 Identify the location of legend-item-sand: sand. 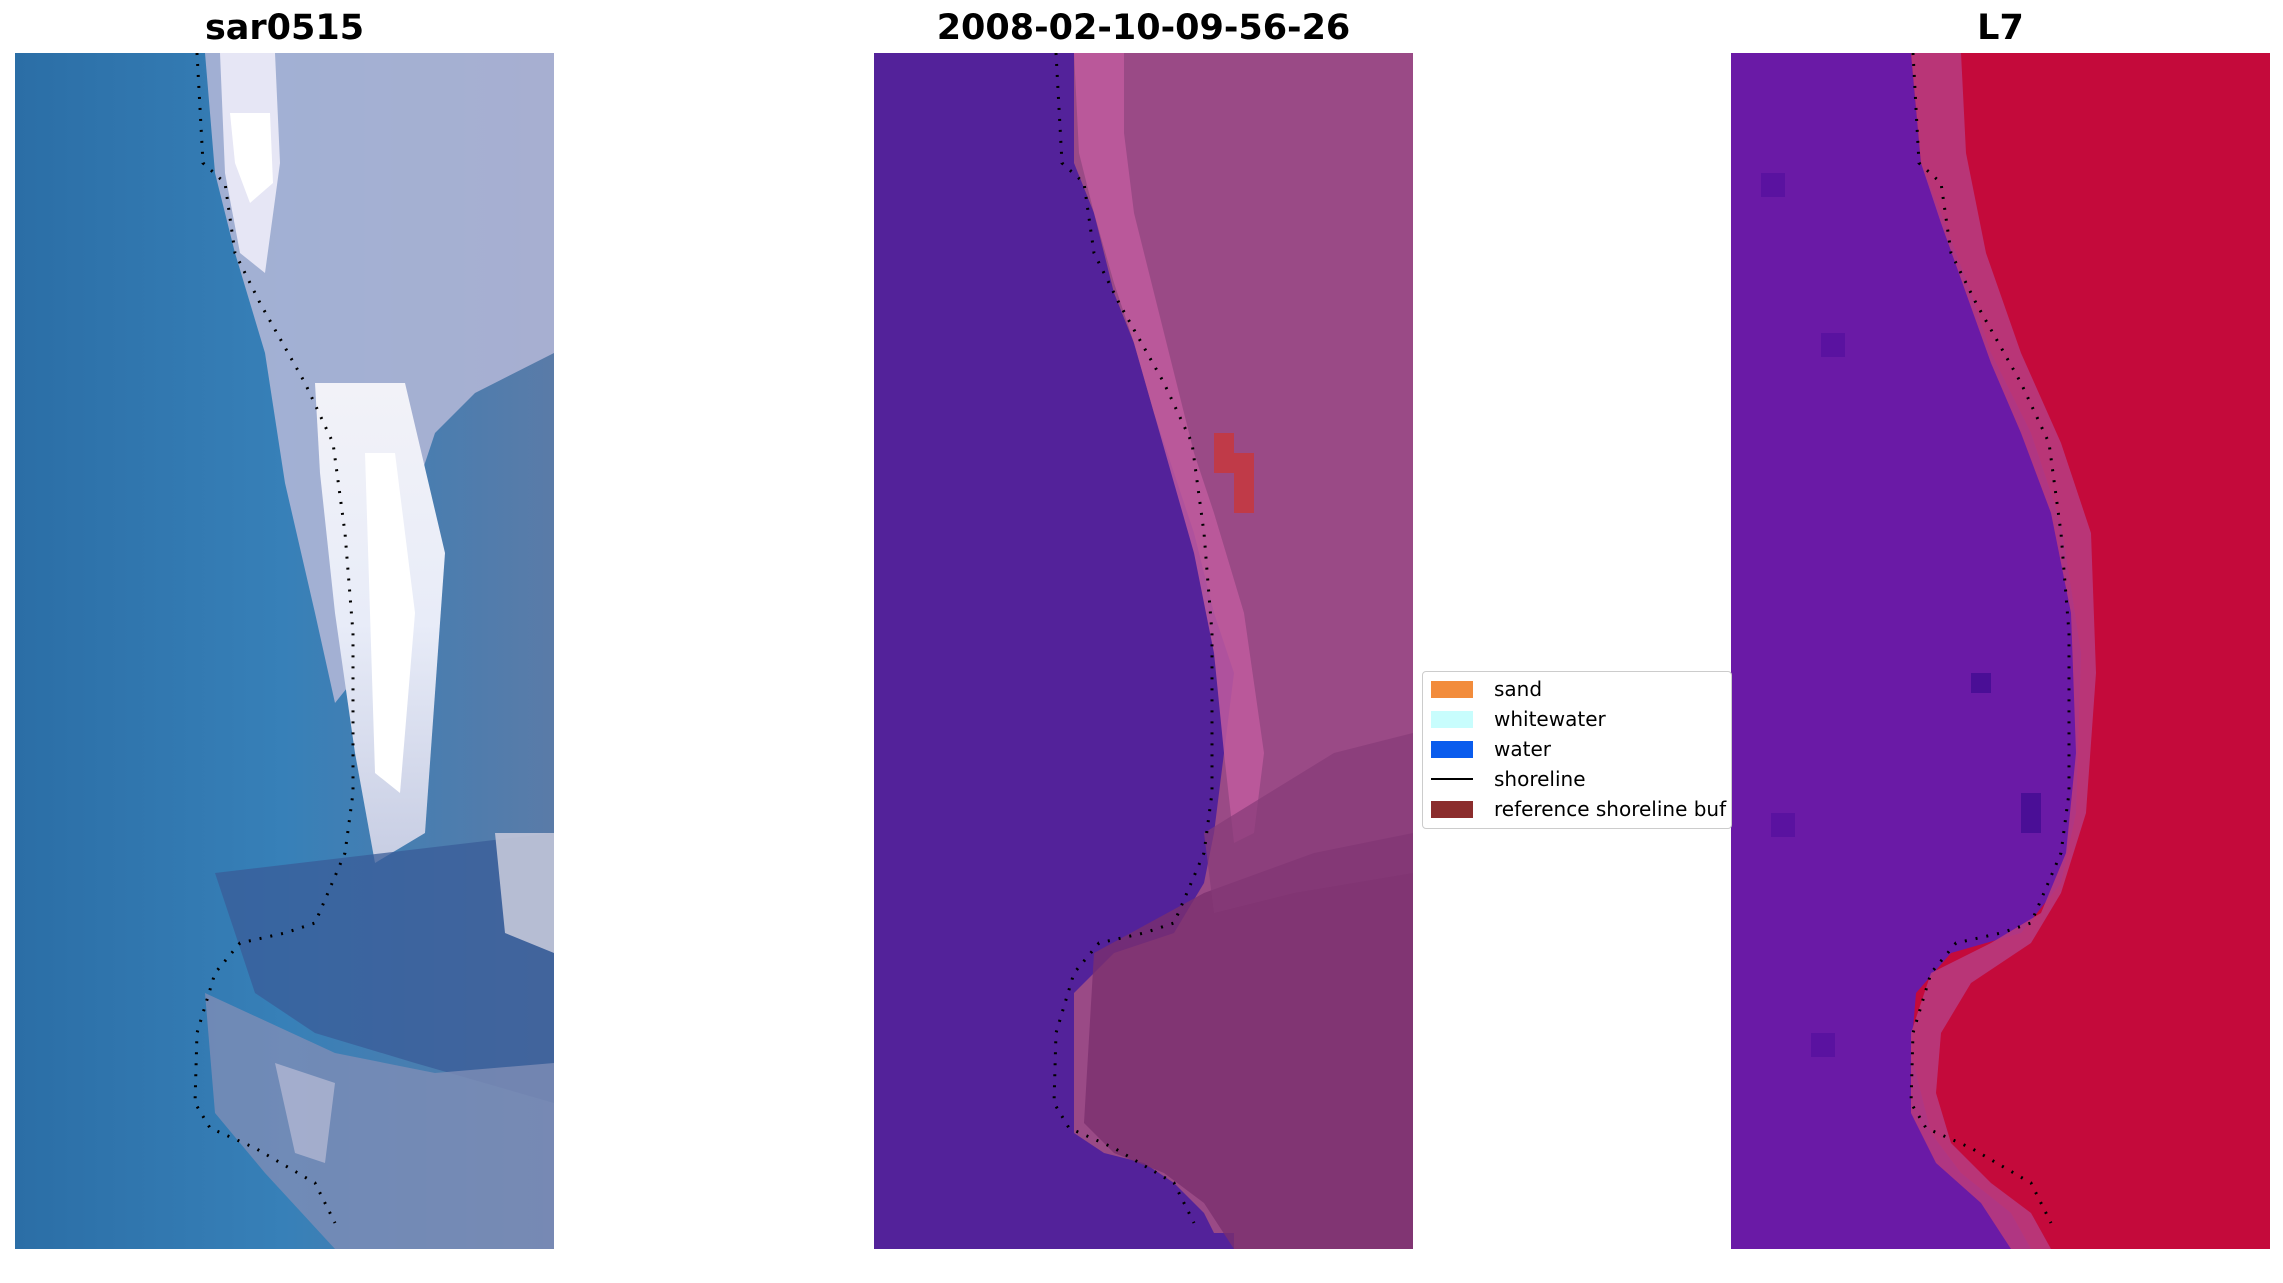
(1487, 689).